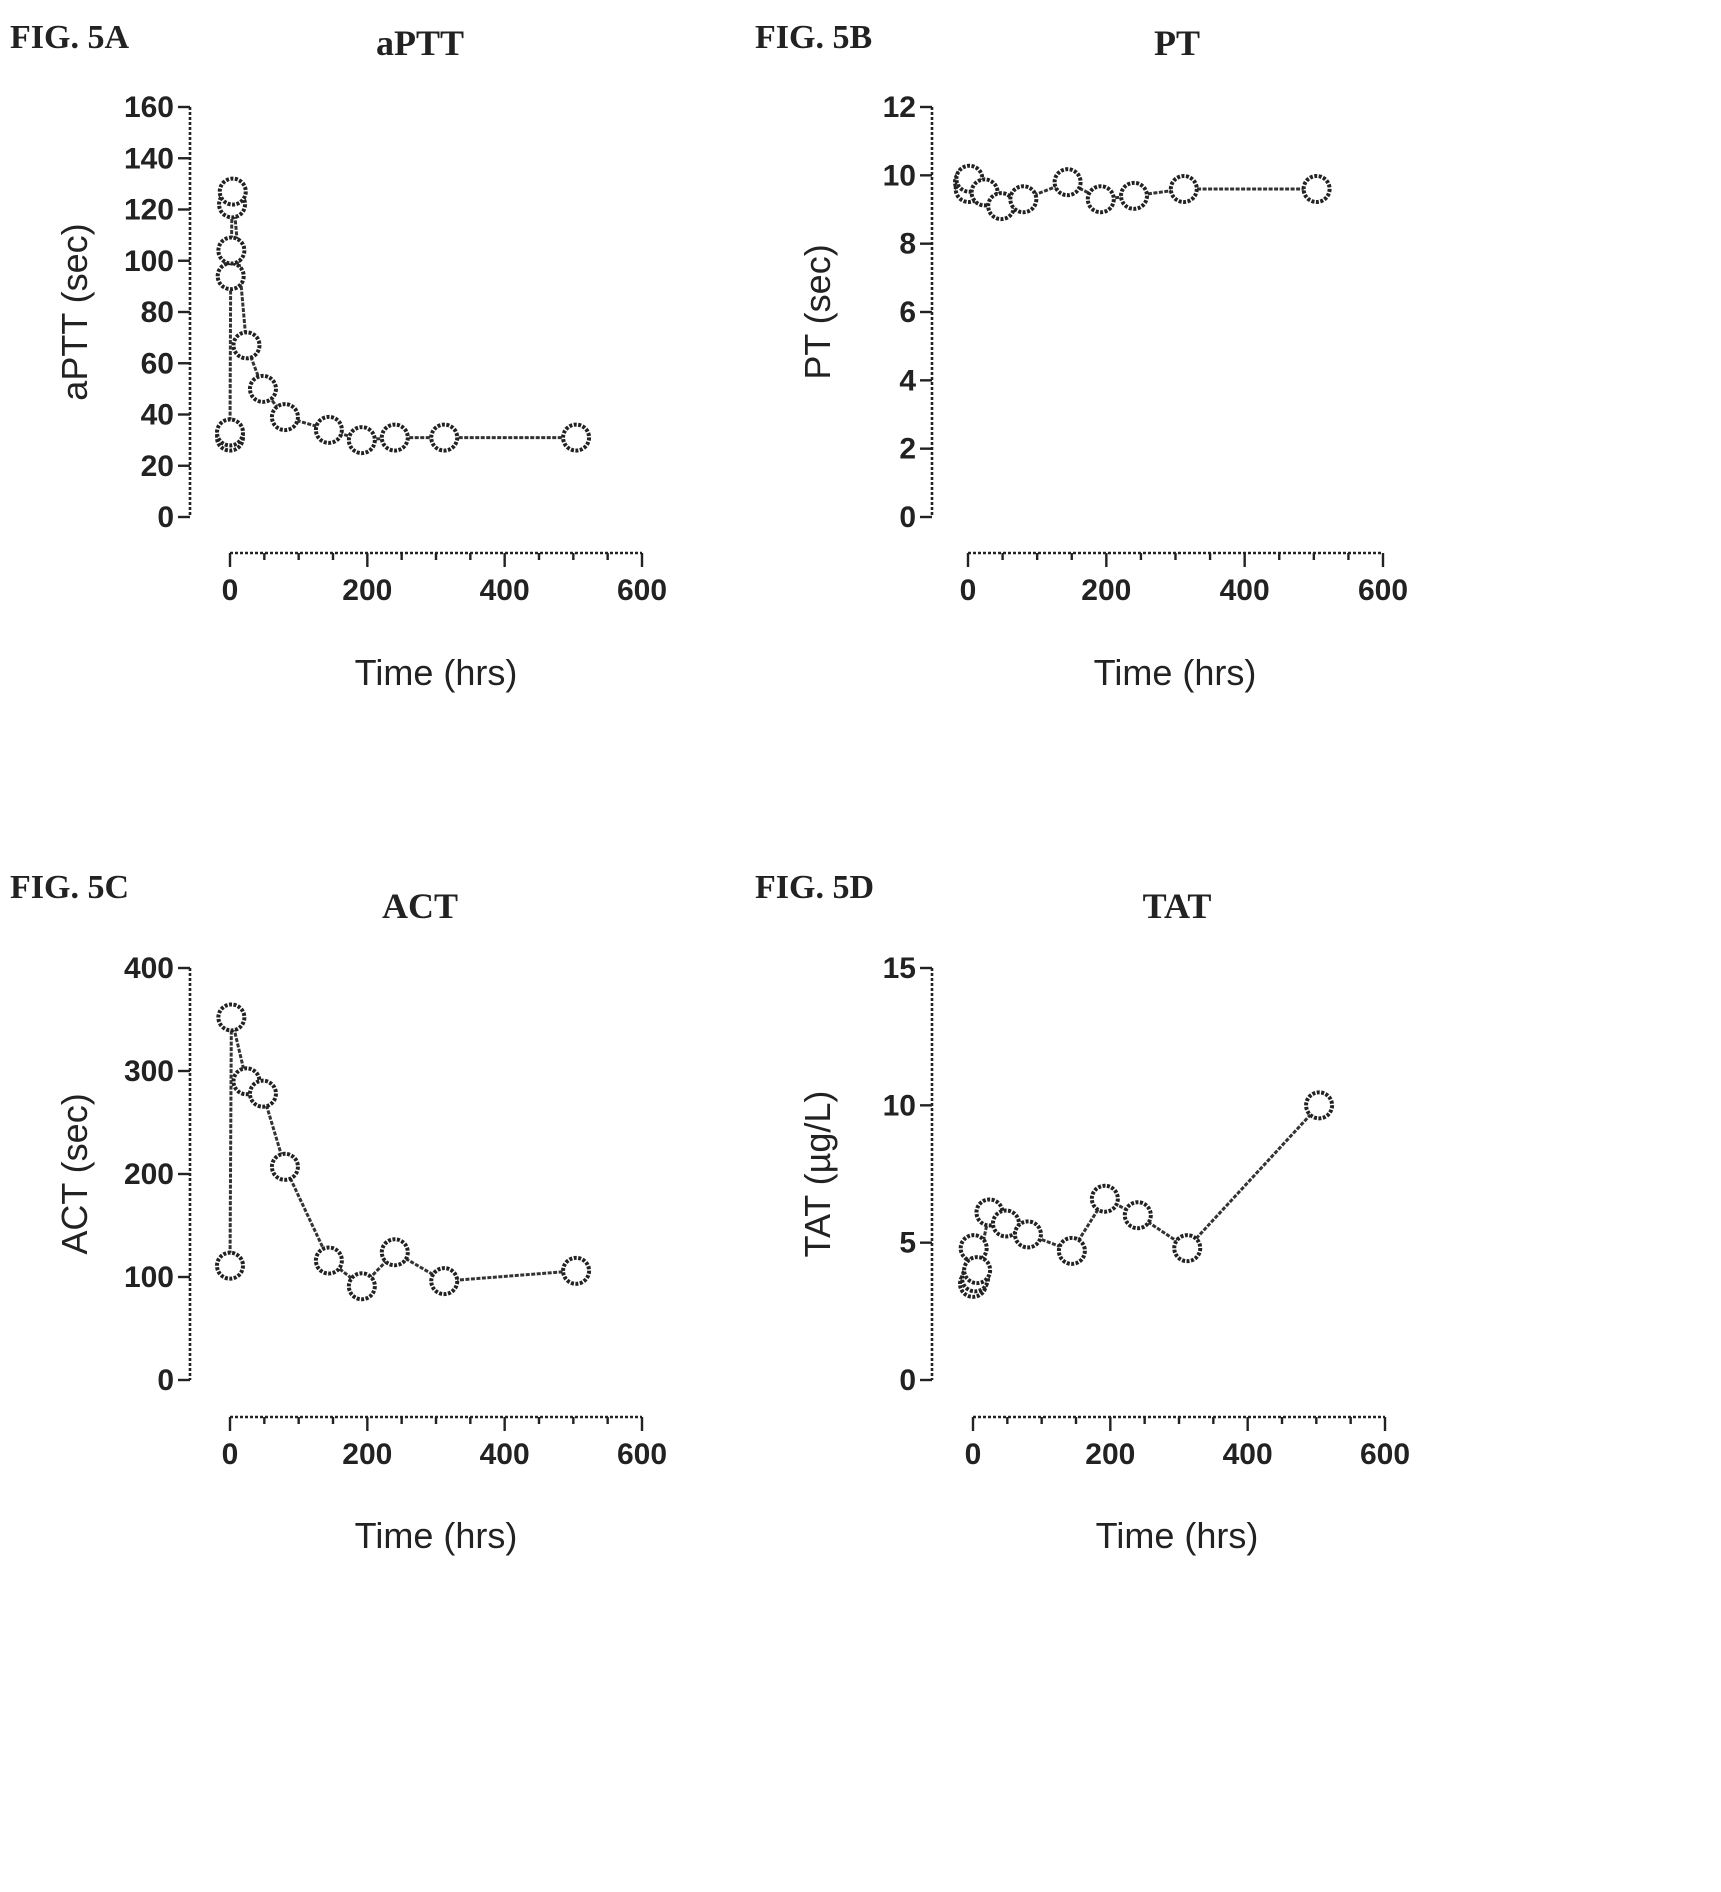  Describe the element at coordinates (157, 363) in the screenshot. I see `y-tick-label: 60` at that location.